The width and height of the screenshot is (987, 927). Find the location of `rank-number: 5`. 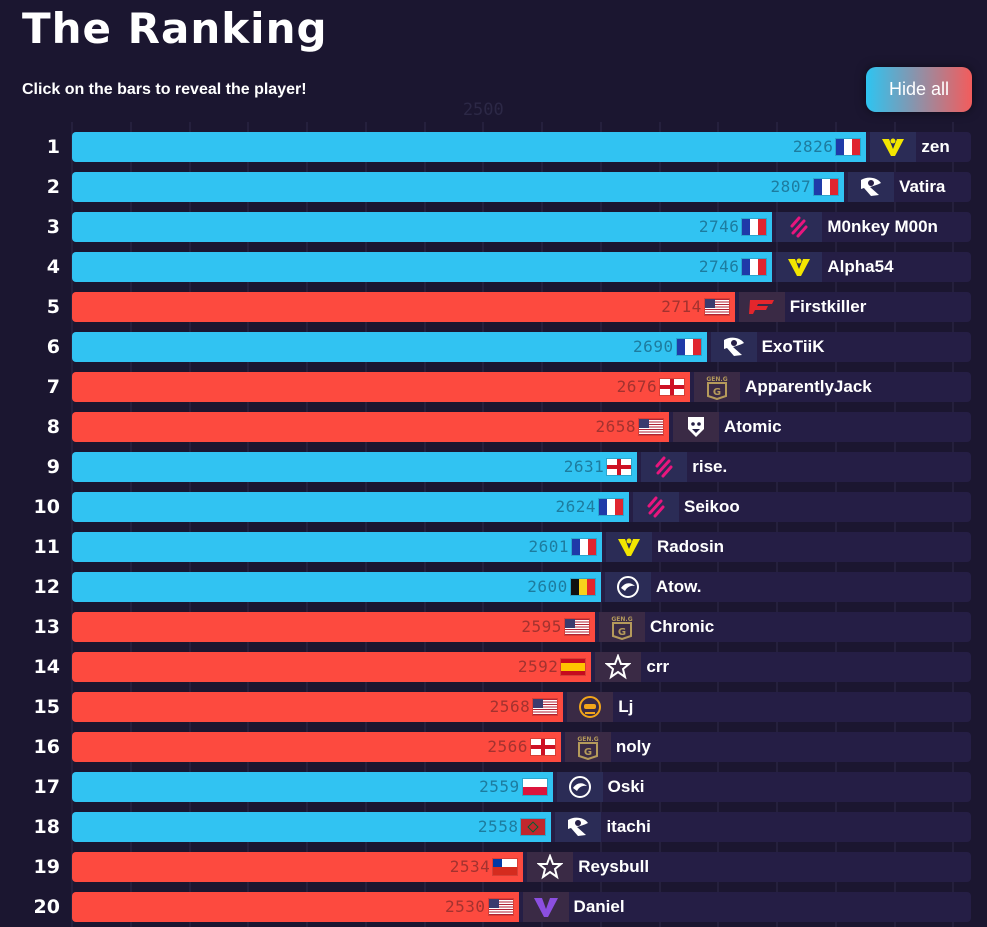

rank-number: 5 is located at coordinates (53, 307).